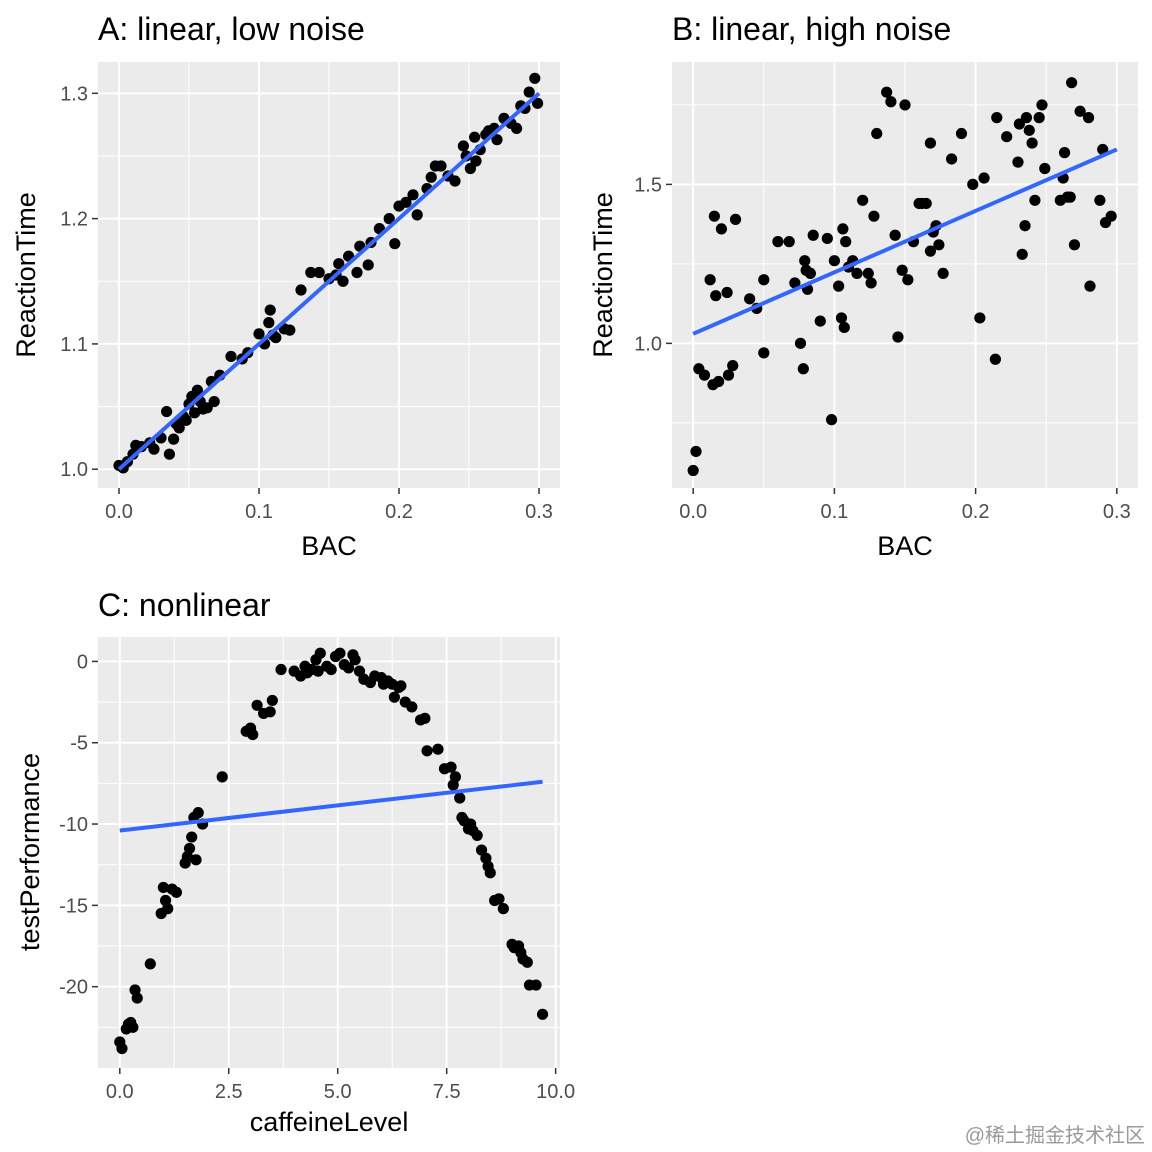  What do you see at coordinates (74, 470) in the screenshot?
I see `y-tick-label: 1.0` at bounding box center [74, 470].